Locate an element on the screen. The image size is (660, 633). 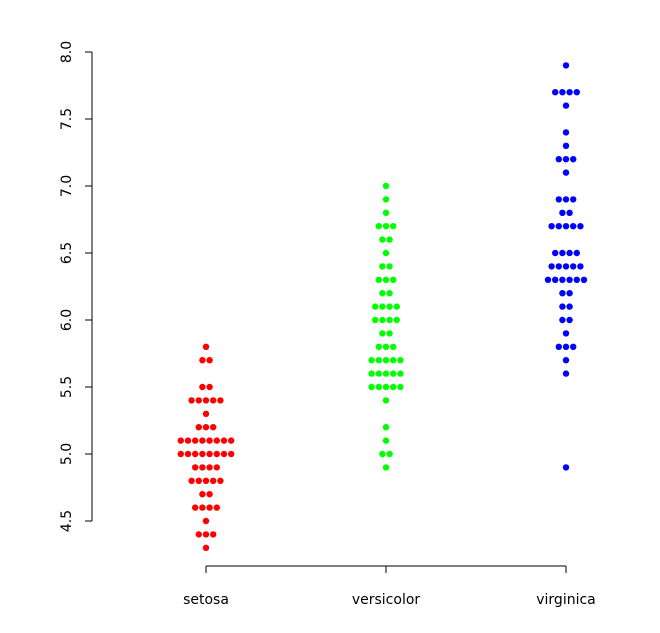
y-tick-label: 4.5 is located at coordinates (67, 521).